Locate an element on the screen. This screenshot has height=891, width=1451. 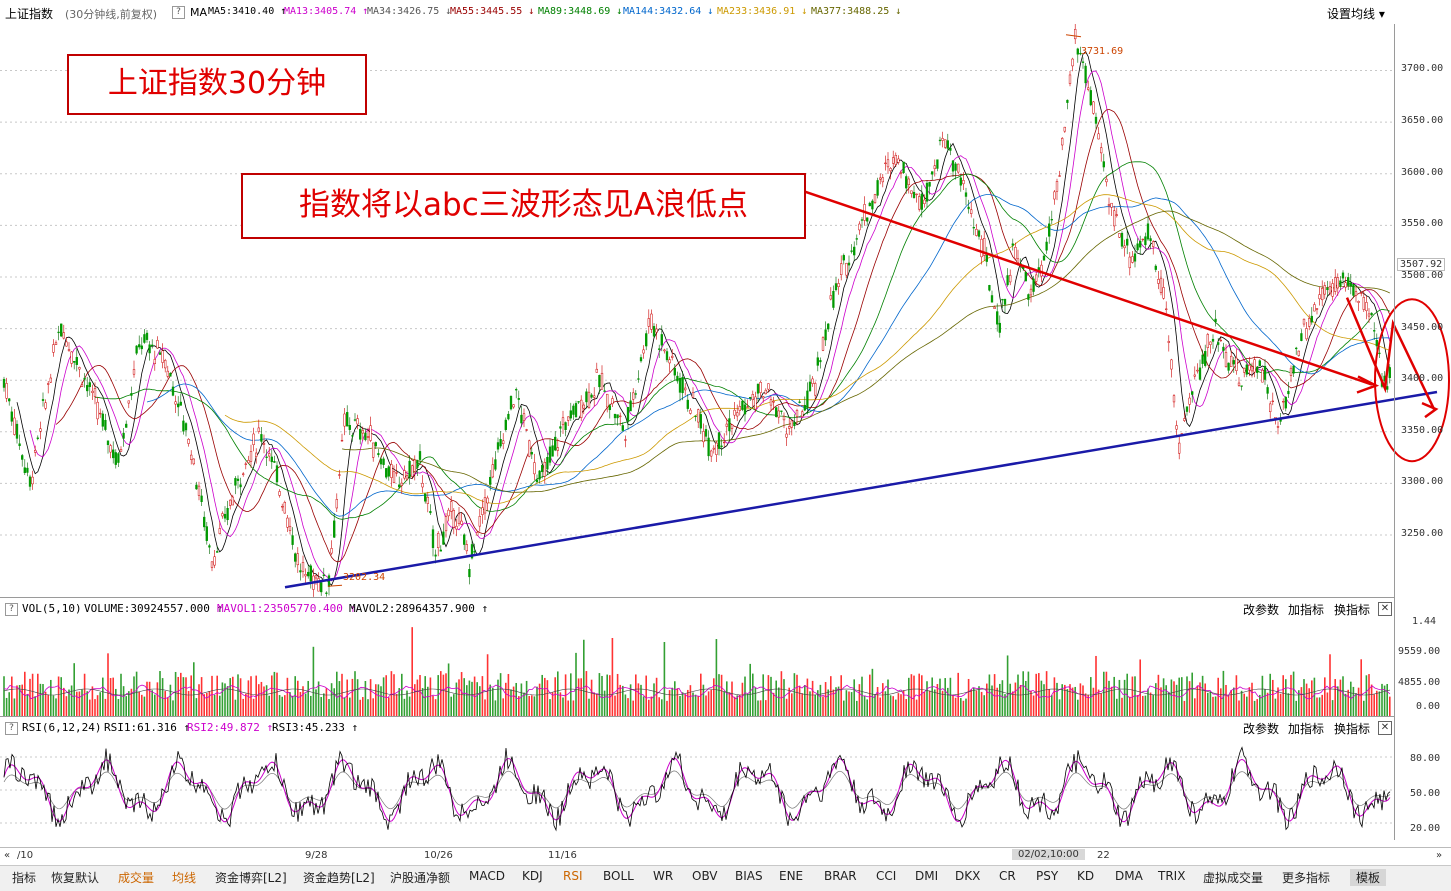
indicator-tab: CCI is located at coordinates (886, 876).